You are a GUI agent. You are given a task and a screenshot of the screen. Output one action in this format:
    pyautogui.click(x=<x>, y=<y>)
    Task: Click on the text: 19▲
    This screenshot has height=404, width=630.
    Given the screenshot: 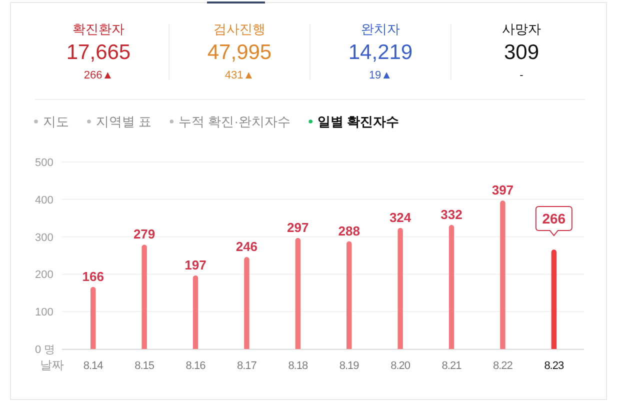 What is the action you would take?
    pyautogui.click(x=380, y=76)
    